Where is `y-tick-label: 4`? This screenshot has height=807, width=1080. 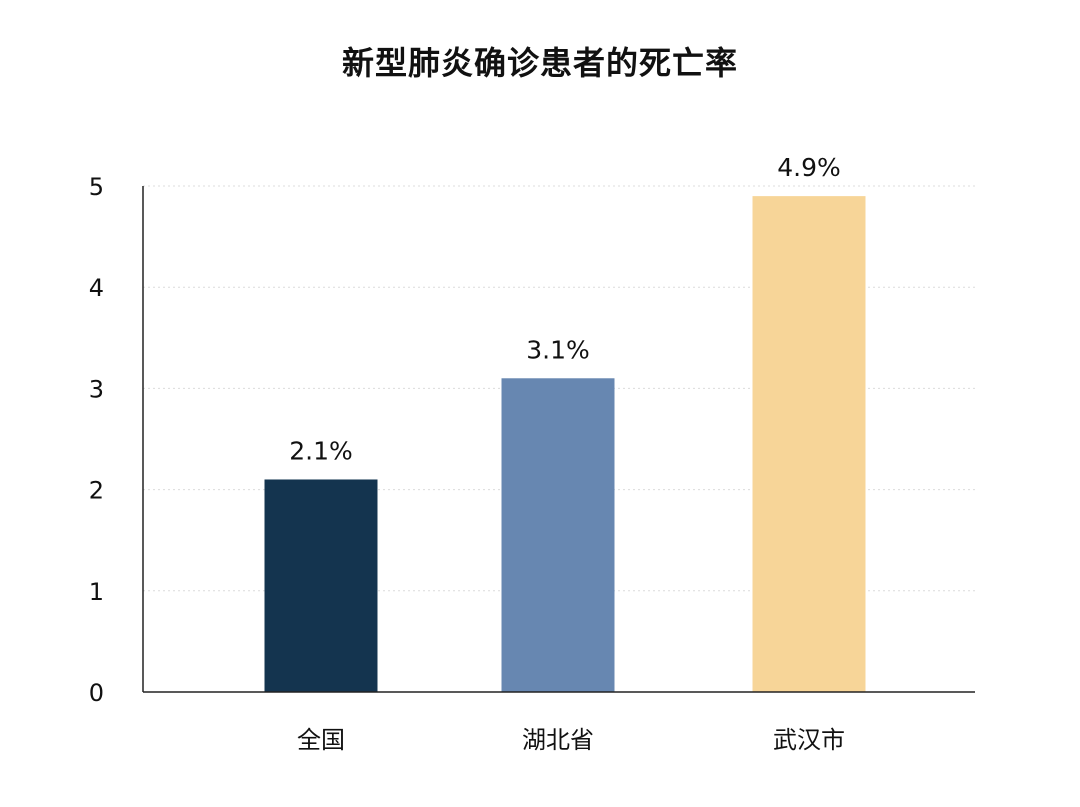
y-tick-label: 4 is located at coordinates (96, 288).